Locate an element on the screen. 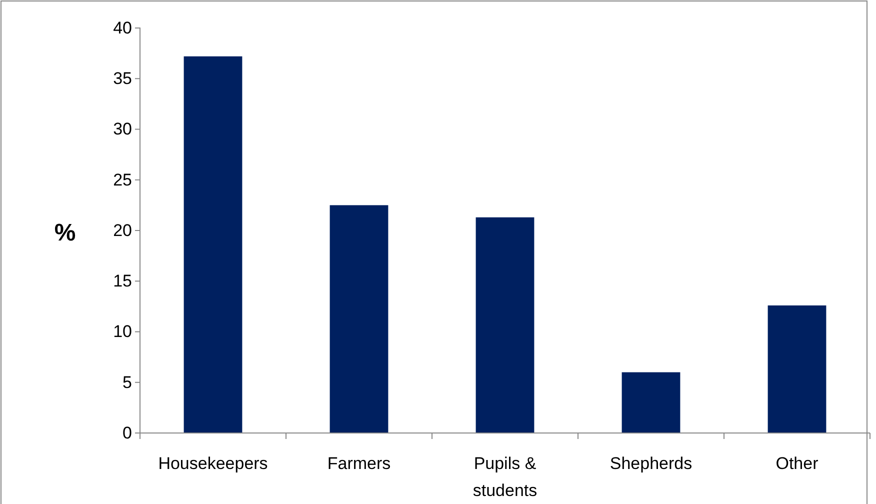 The width and height of the screenshot is (876, 504). y-tick-label: 20 is located at coordinates (122, 230).